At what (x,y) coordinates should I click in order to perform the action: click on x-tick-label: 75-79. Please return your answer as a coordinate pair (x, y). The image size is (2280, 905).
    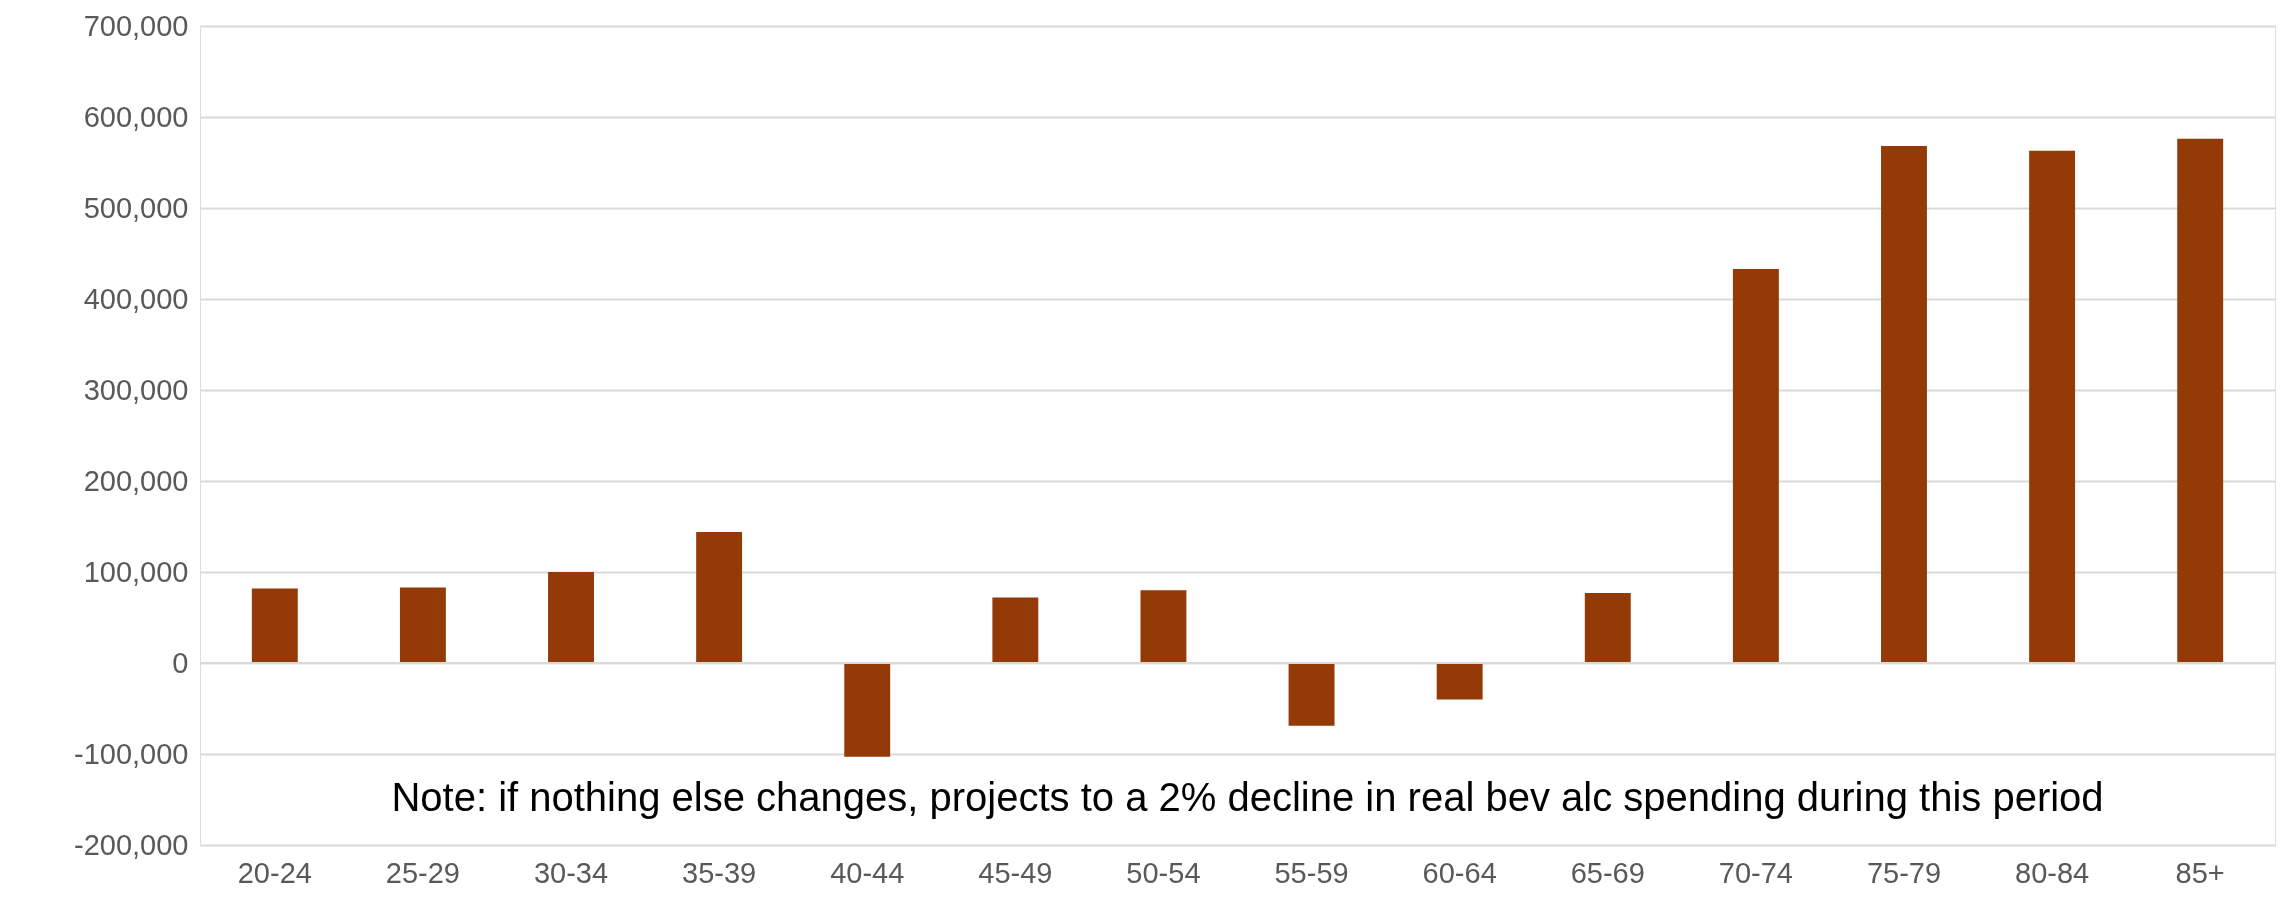
    Looking at the image, I should click on (1904, 872).